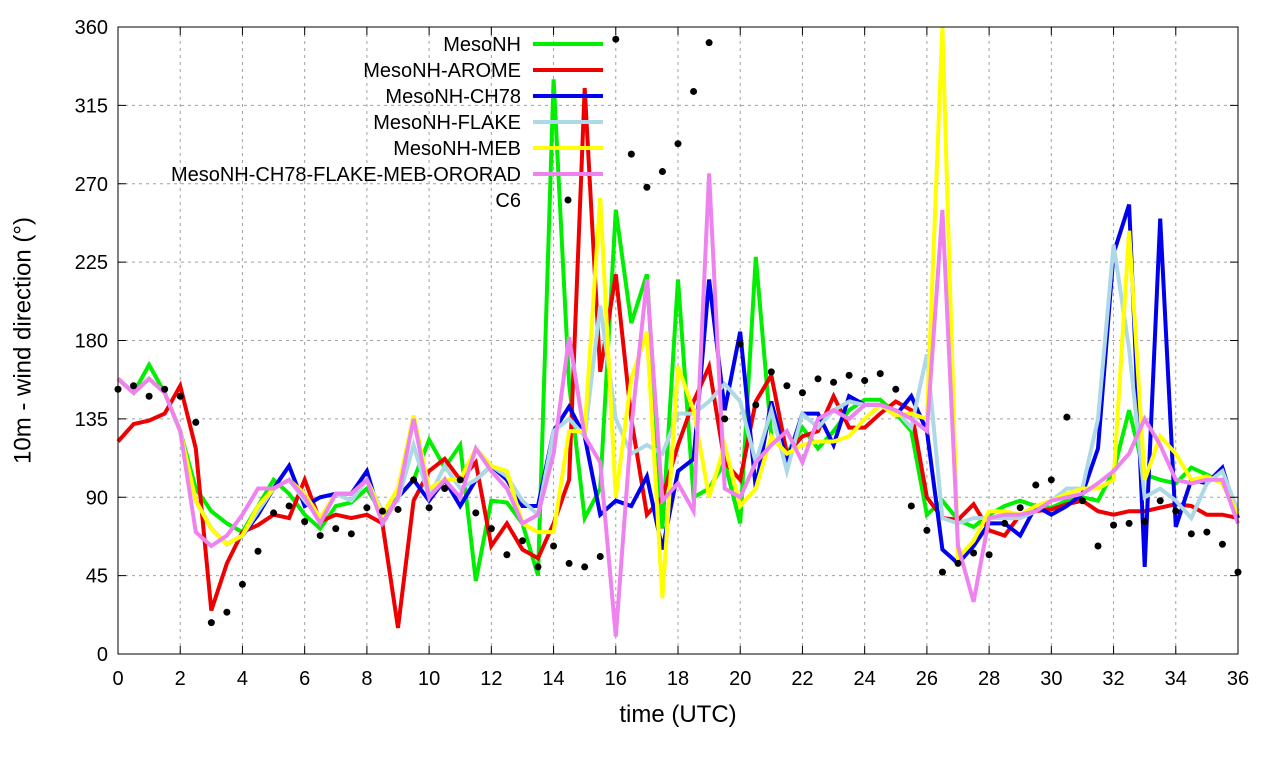 This screenshot has width=1280, height=760. Describe the element at coordinates (865, 679) in the screenshot. I see `x-tick-label: 24` at that location.